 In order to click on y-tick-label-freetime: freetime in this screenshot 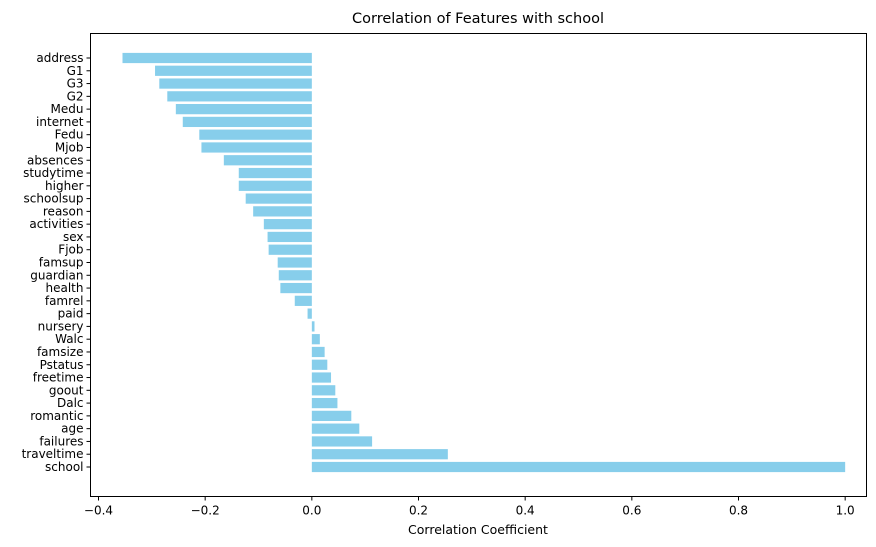, I will do `click(58, 378)`.